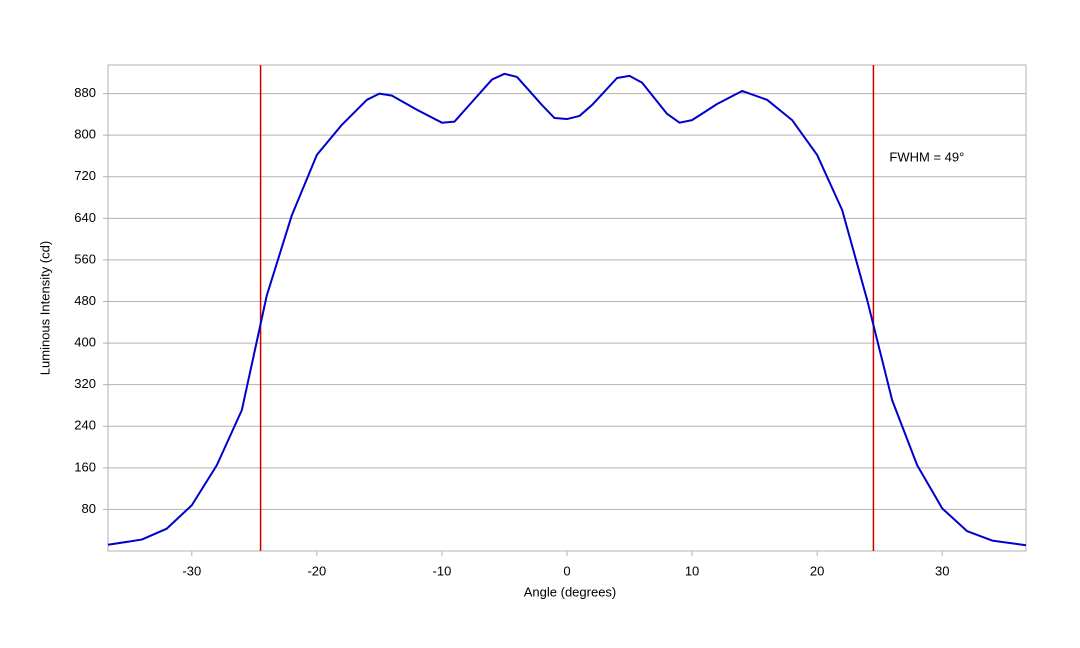 This screenshot has height=648, width=1080. What do you see at coordinates (89, 508) in the screenshot?
I see `y-tick-label: 80` at bounding box center [89, 508].